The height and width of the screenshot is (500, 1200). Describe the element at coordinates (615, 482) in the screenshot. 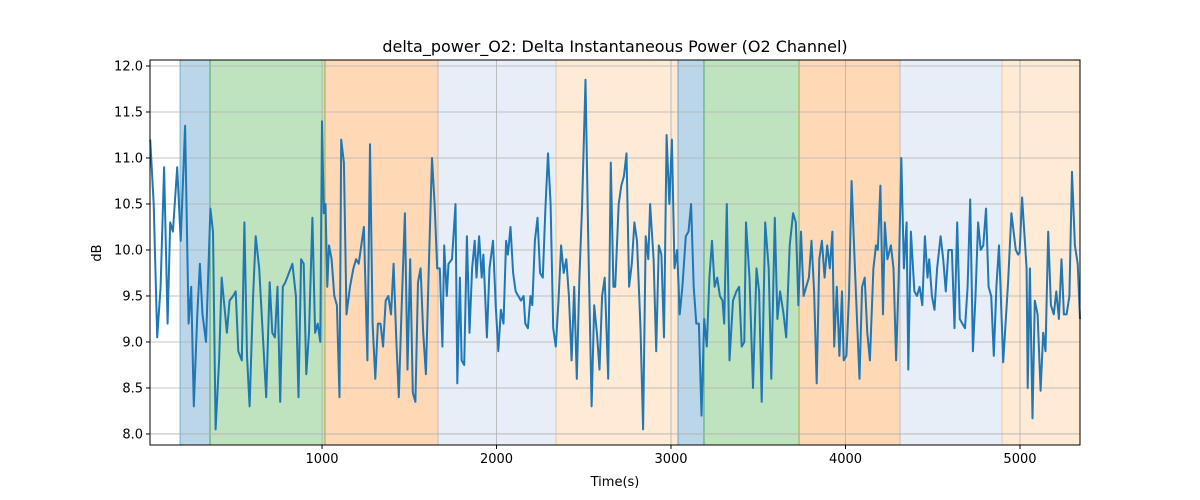

I see `x-axis-label: Time(s)` at that location.